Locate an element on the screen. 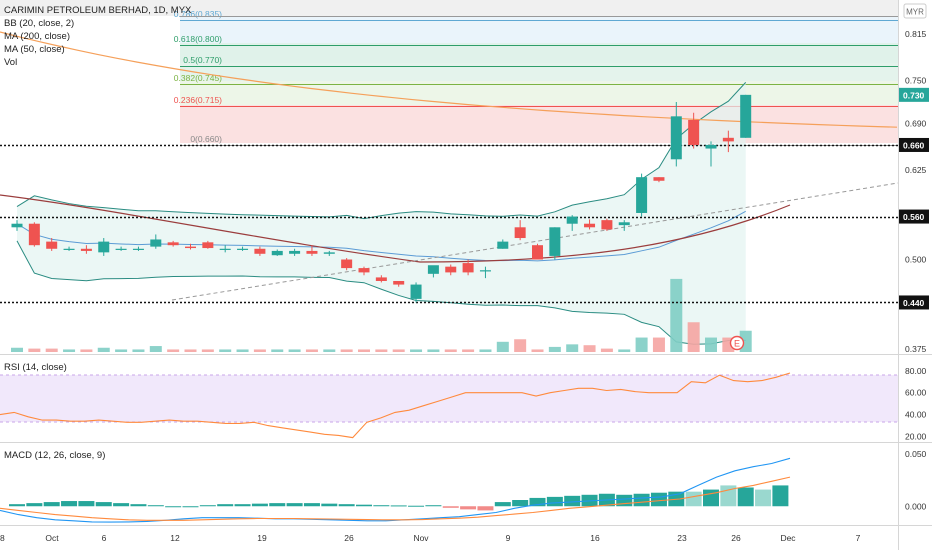 The image size is (932, 550). last-price-label: 0.730 is located at coordinates (914, 95).